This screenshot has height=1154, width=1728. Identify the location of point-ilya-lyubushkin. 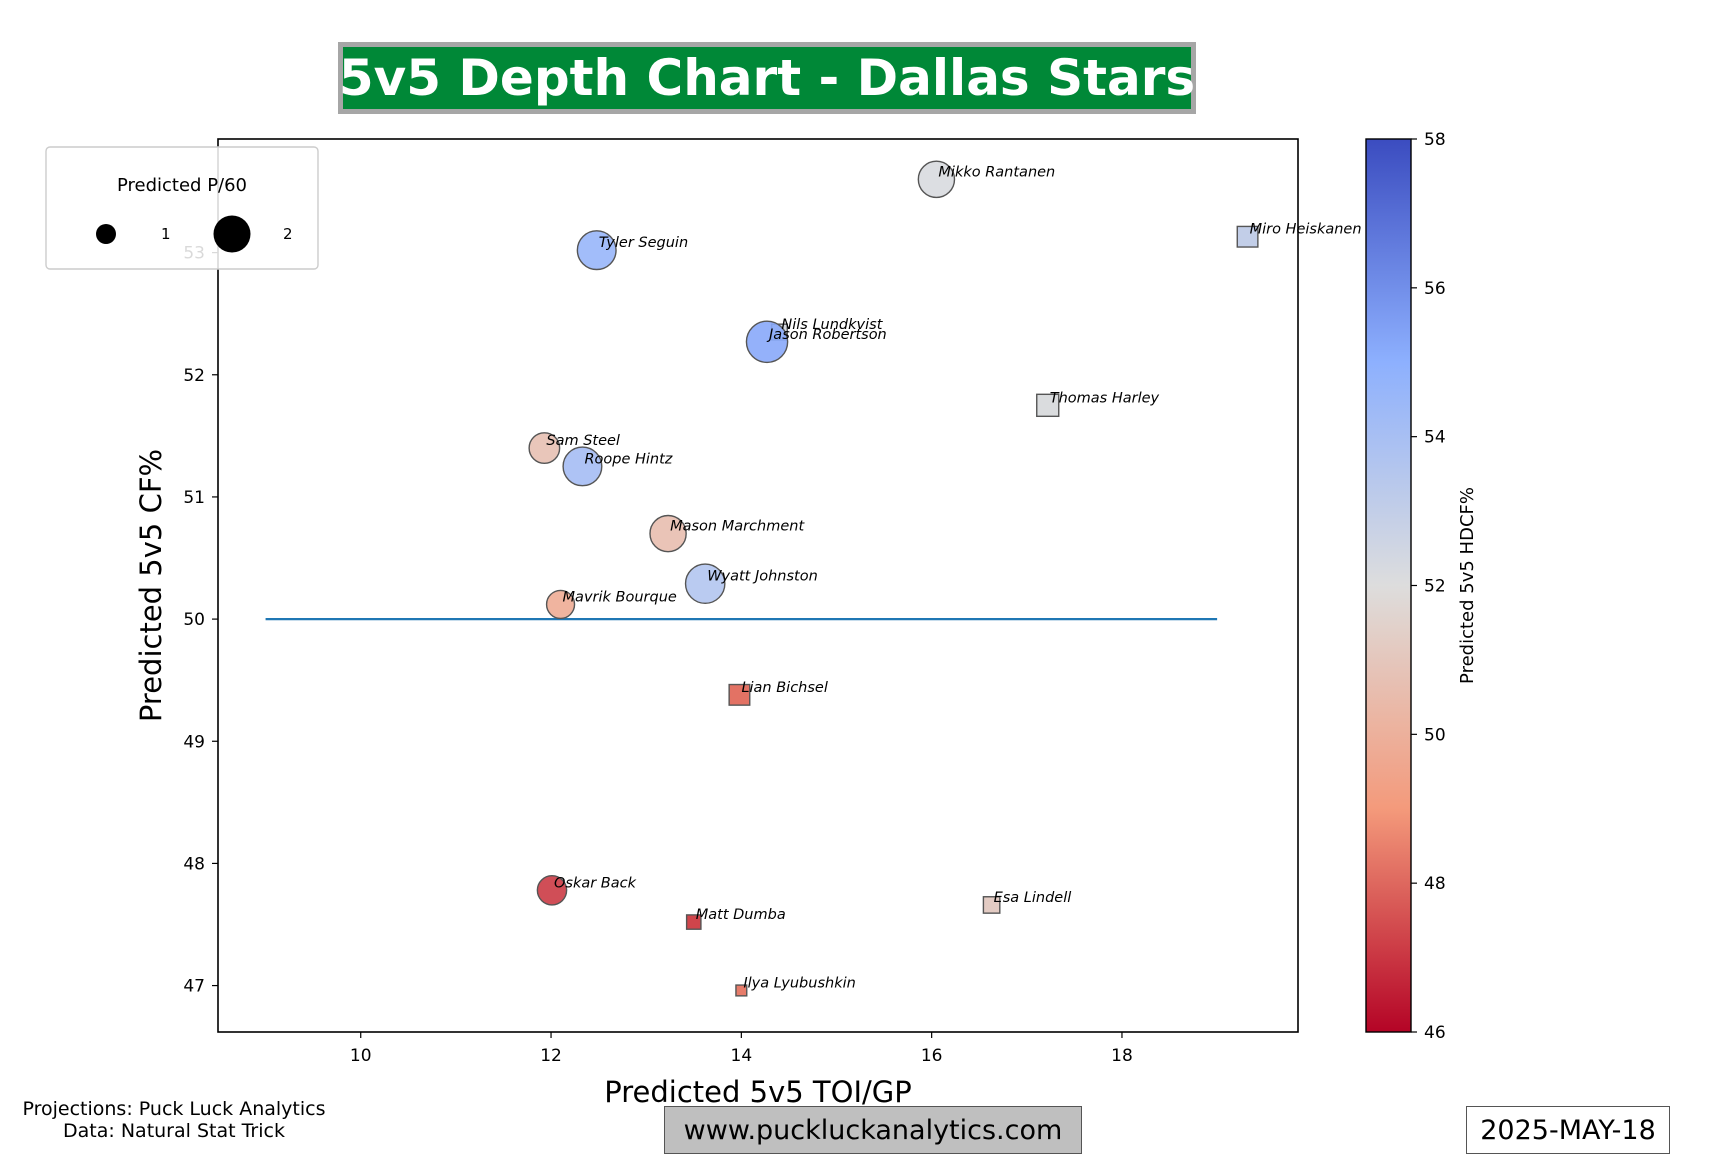
(741, 990).